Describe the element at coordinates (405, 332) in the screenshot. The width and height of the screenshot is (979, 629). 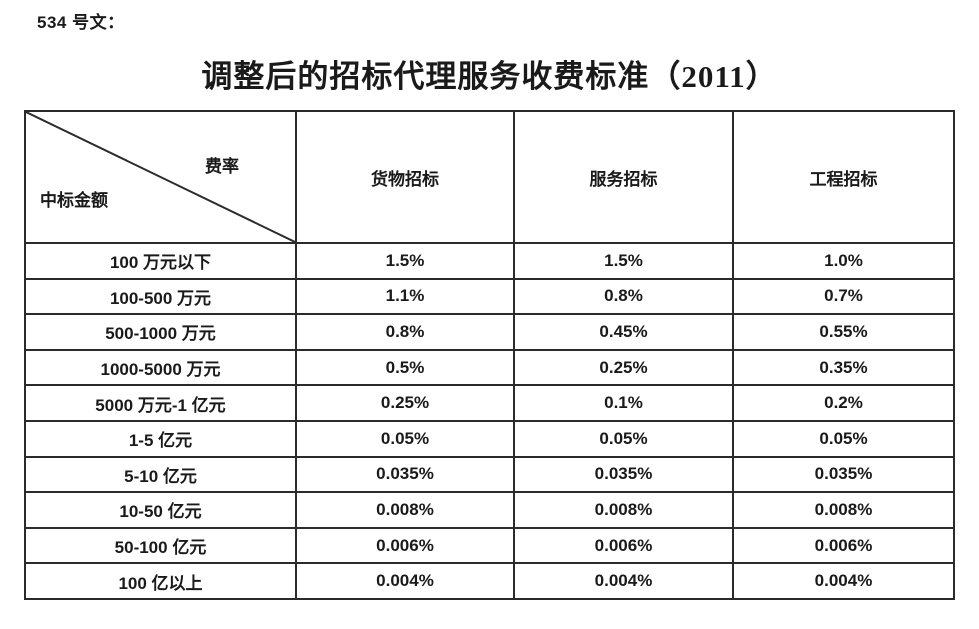
I see `goods-rate-cell: 0.8%` at that location.